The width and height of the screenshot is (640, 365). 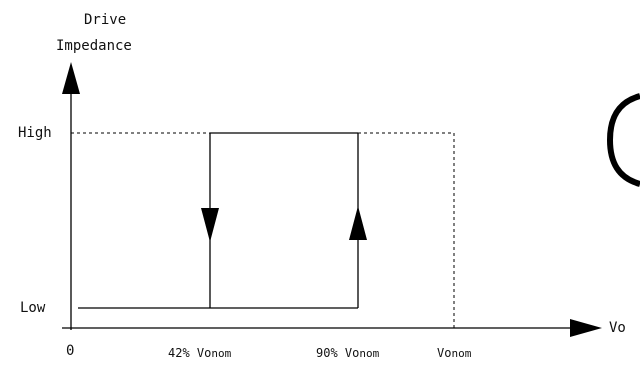 I want to click on down-arrow, so click(x=210, y=225).